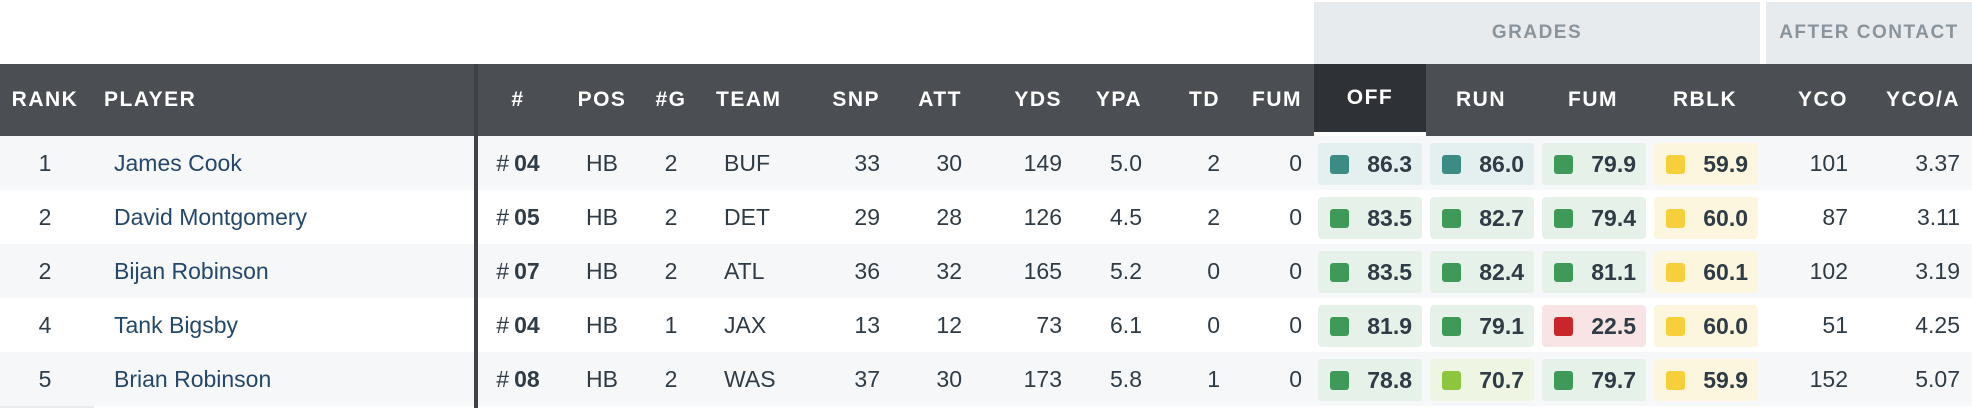  I want to click on col-rank-header: RANK, so click(45, 99).